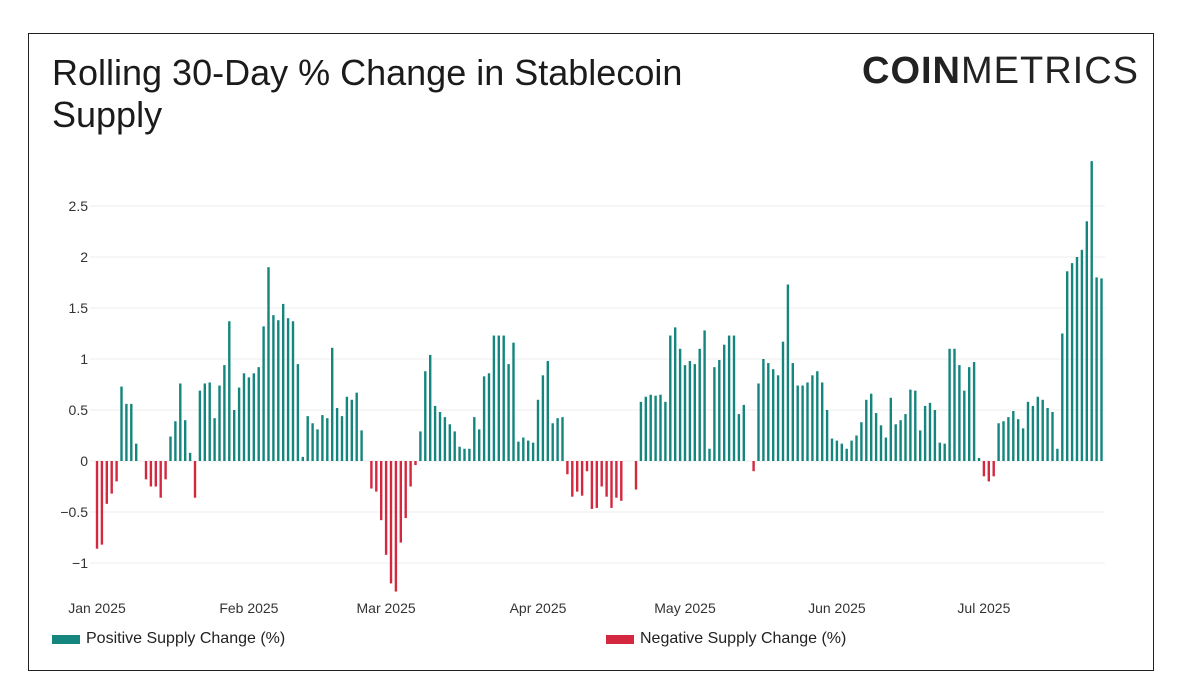 The width and height of the screenshot is (1200, 694). What do you see at coordinates (1000, 71) in the screenshot?
I see `coinmetrics-logo: COINMETRICS` at bounding box center [1000, 71].